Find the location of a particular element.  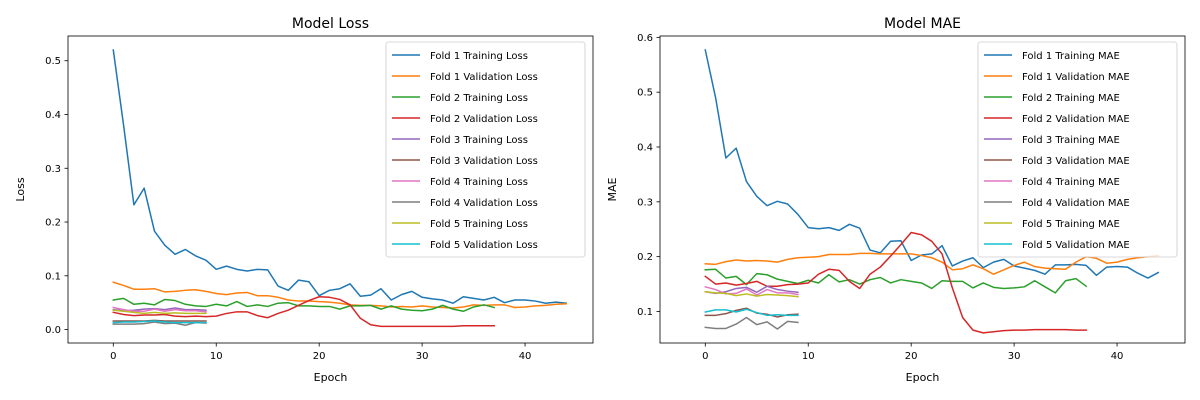

legend-entry: Fold 4 Validation Loss is located at coordinates (484, 203).